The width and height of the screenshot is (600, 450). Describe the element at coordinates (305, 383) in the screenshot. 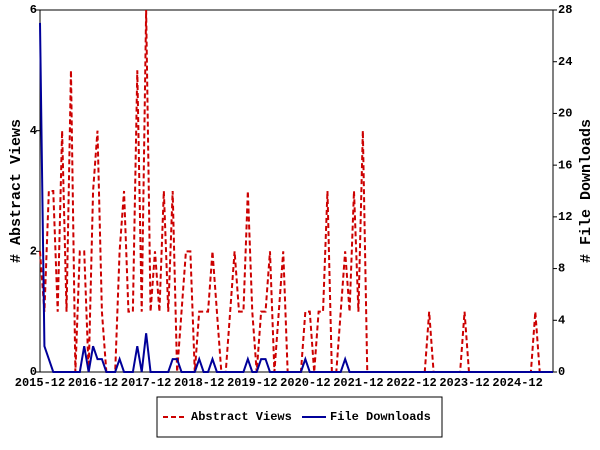

I see `x-tick-label: 2020-12` at that location.